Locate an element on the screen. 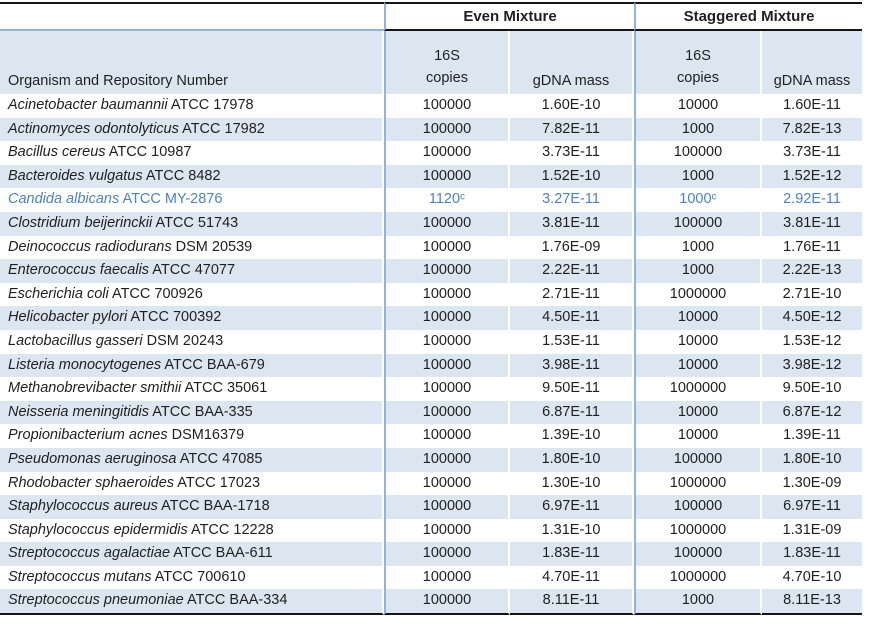 Image resolution: width=869 pixels, height=634 pixels. staggered-gdna-mass-cell: 6.97E-11 is located at coordinates (812, 507).